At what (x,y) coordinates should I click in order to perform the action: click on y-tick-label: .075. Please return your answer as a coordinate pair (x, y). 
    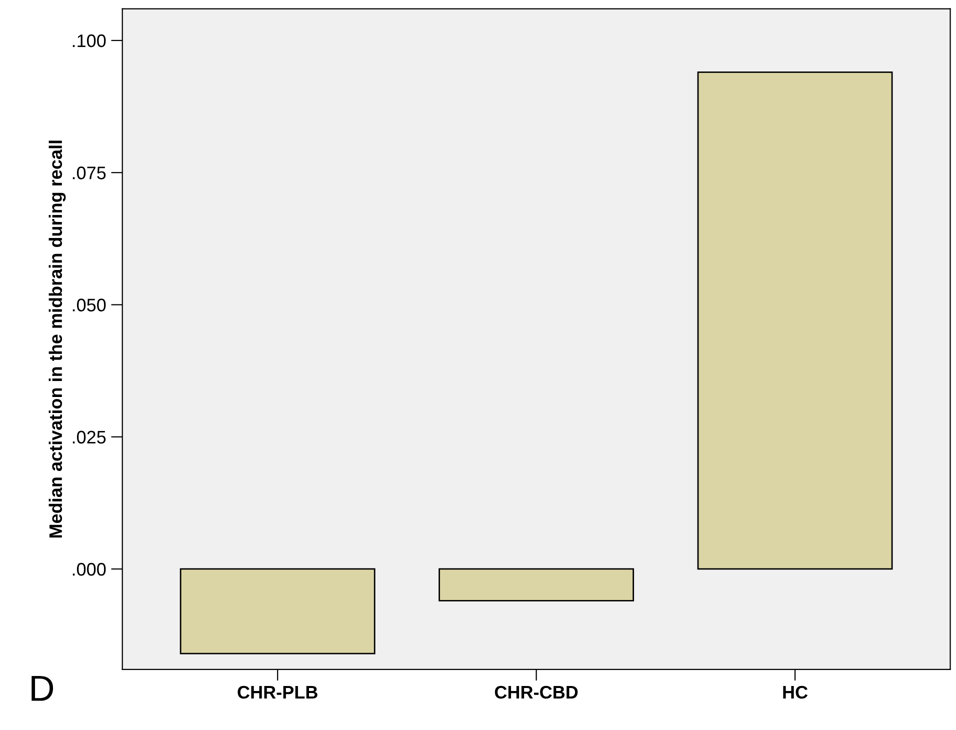
    Looking at the image, I should click on (89, 173).